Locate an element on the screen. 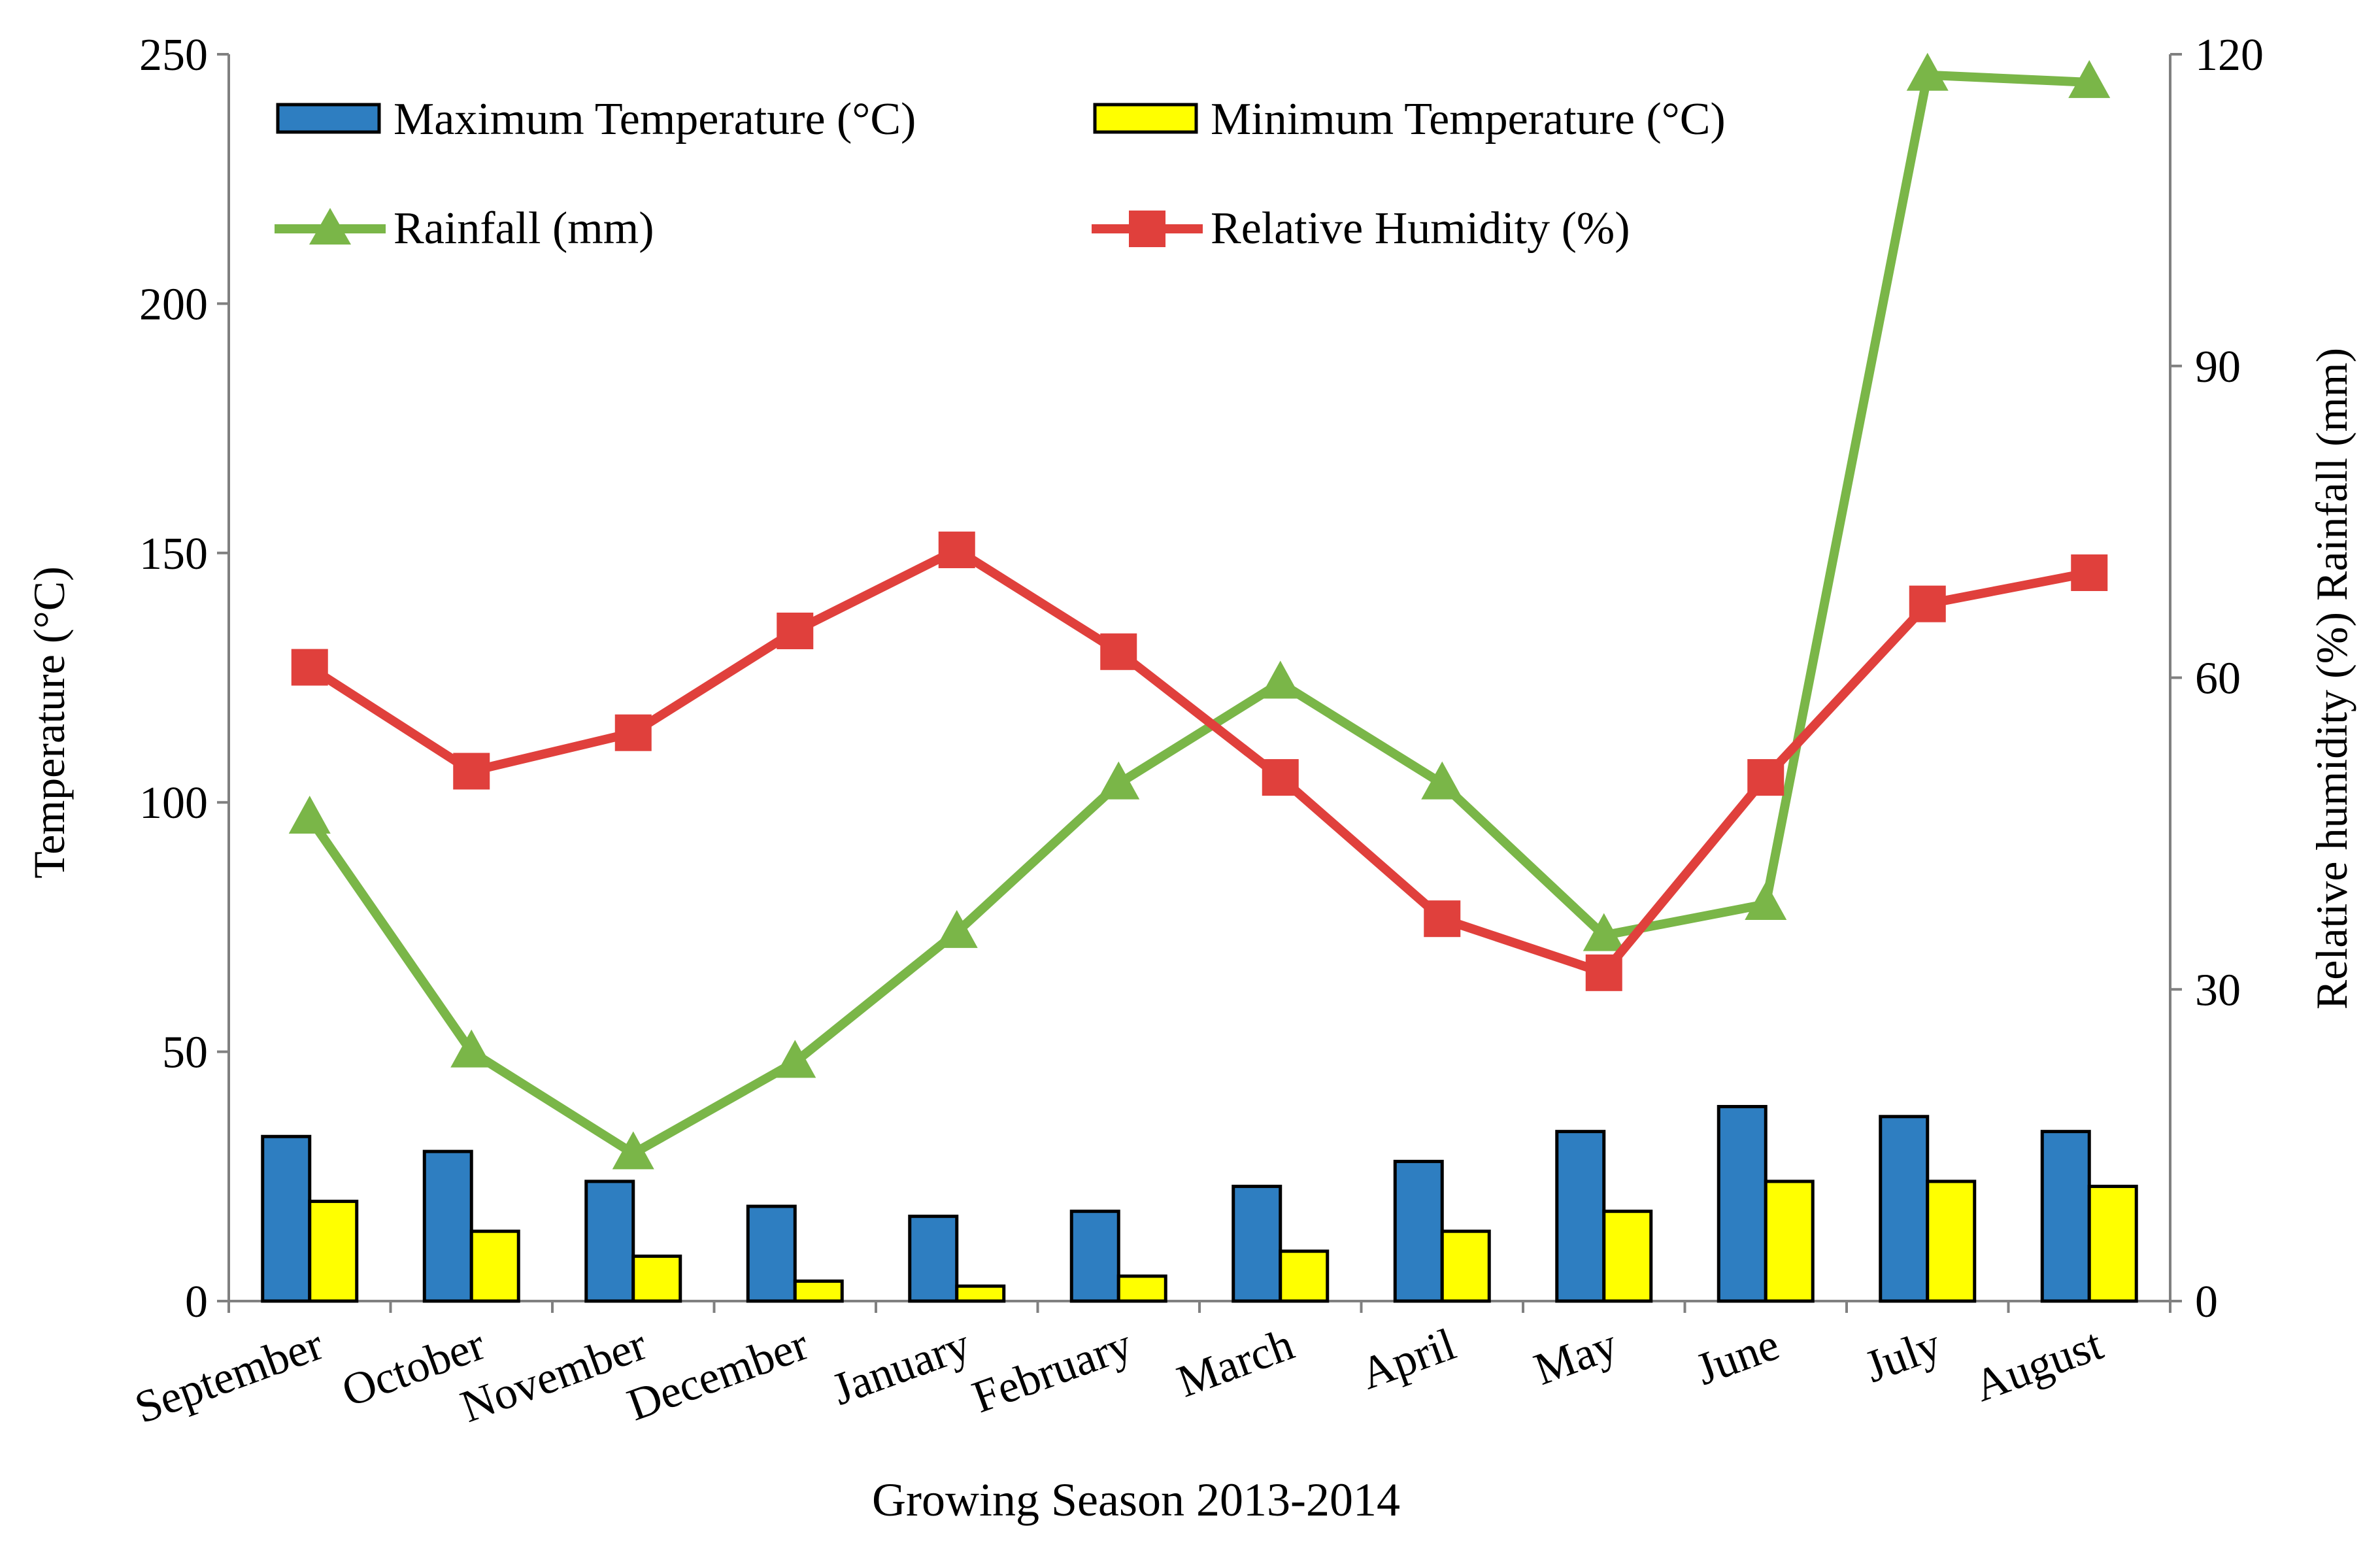 The height and width of the screenshot is (1543, 2380). y-left-tick-label: 200 is located at coordinates (173, 304).